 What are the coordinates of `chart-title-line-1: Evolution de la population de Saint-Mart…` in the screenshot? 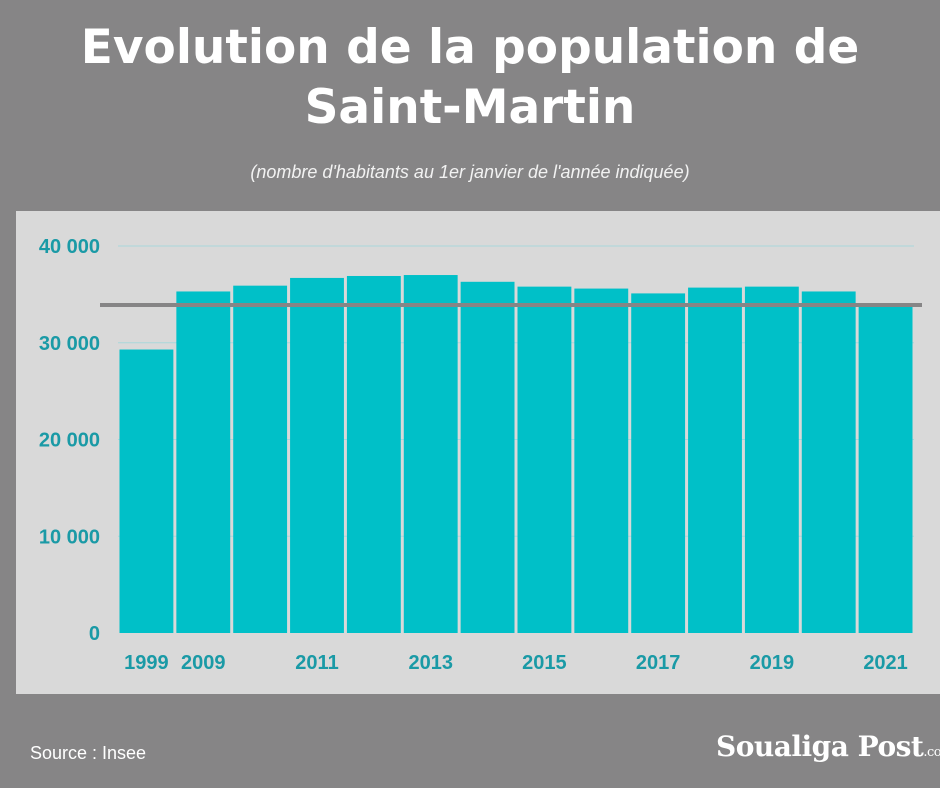 It's located at (470, 77).